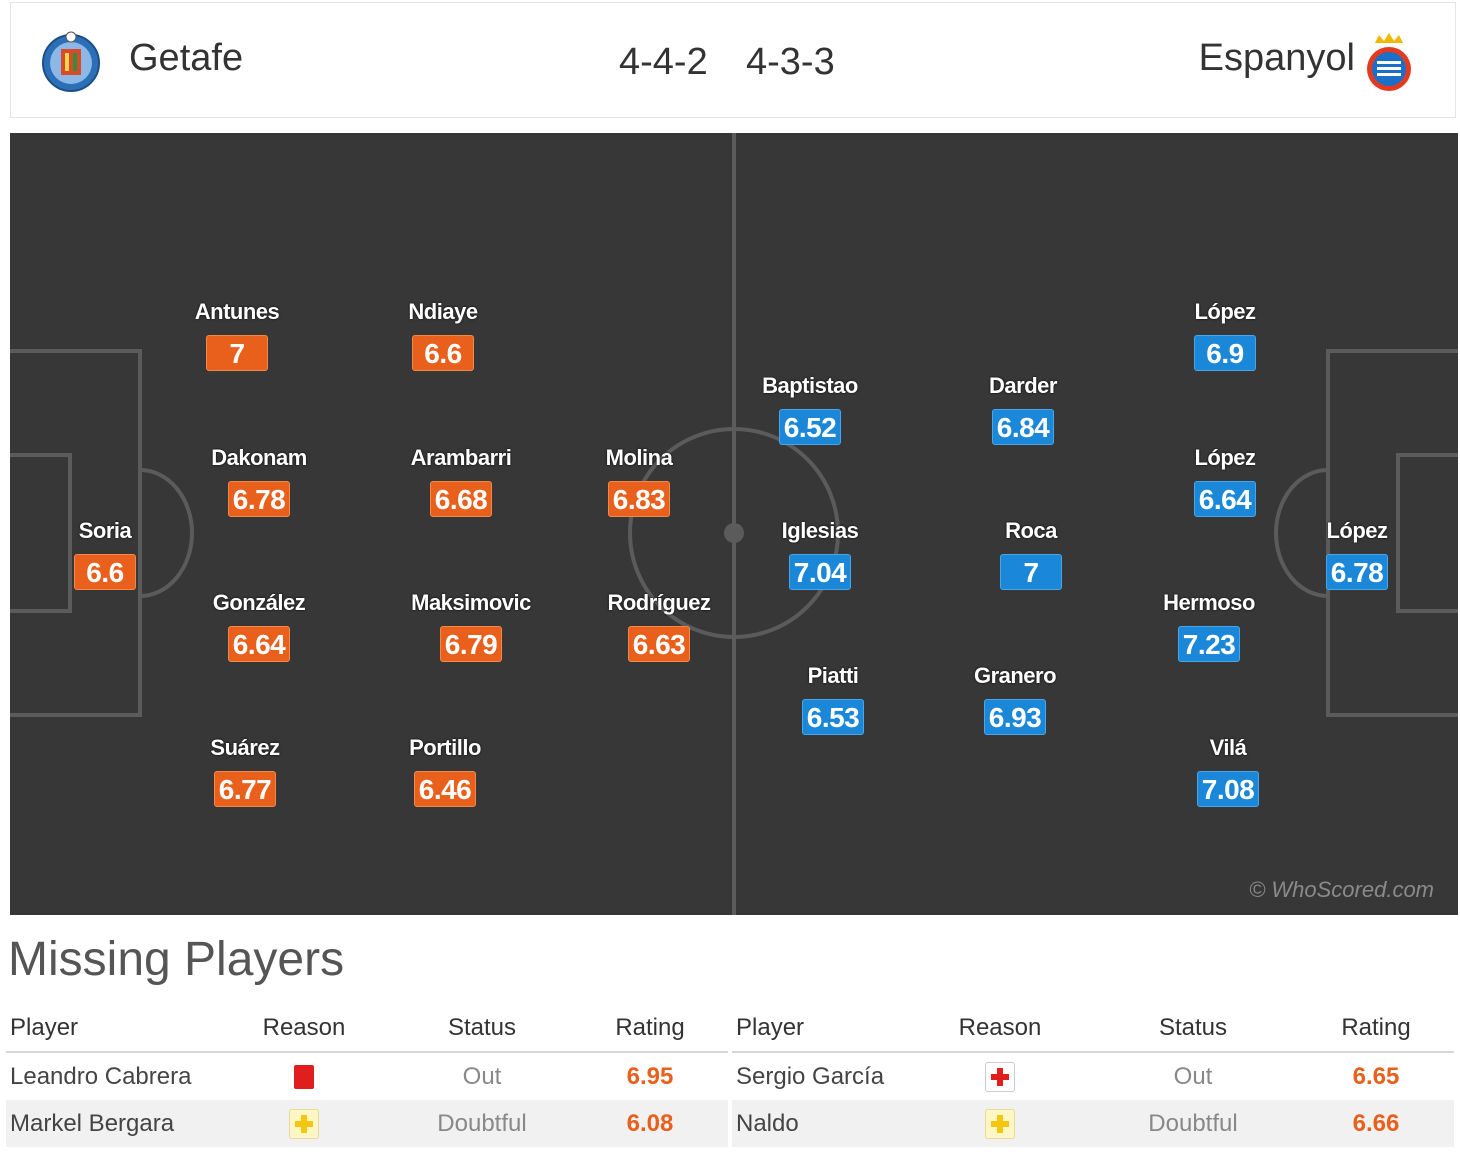  What do you see at coordinates (445, 747) in the screenshot?
I see `player-name: Portillo` at bounding box center [445, 747].